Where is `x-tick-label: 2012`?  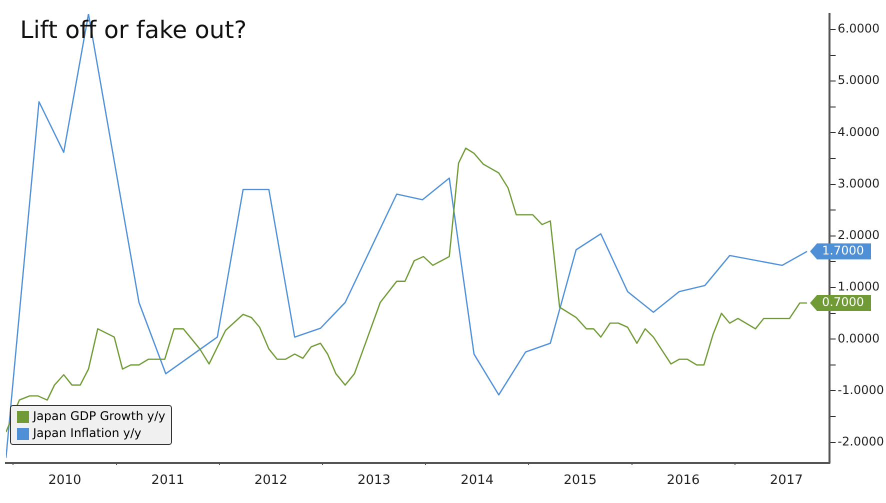 x-tick-label: 2012 is located at coordinates (271, 480).